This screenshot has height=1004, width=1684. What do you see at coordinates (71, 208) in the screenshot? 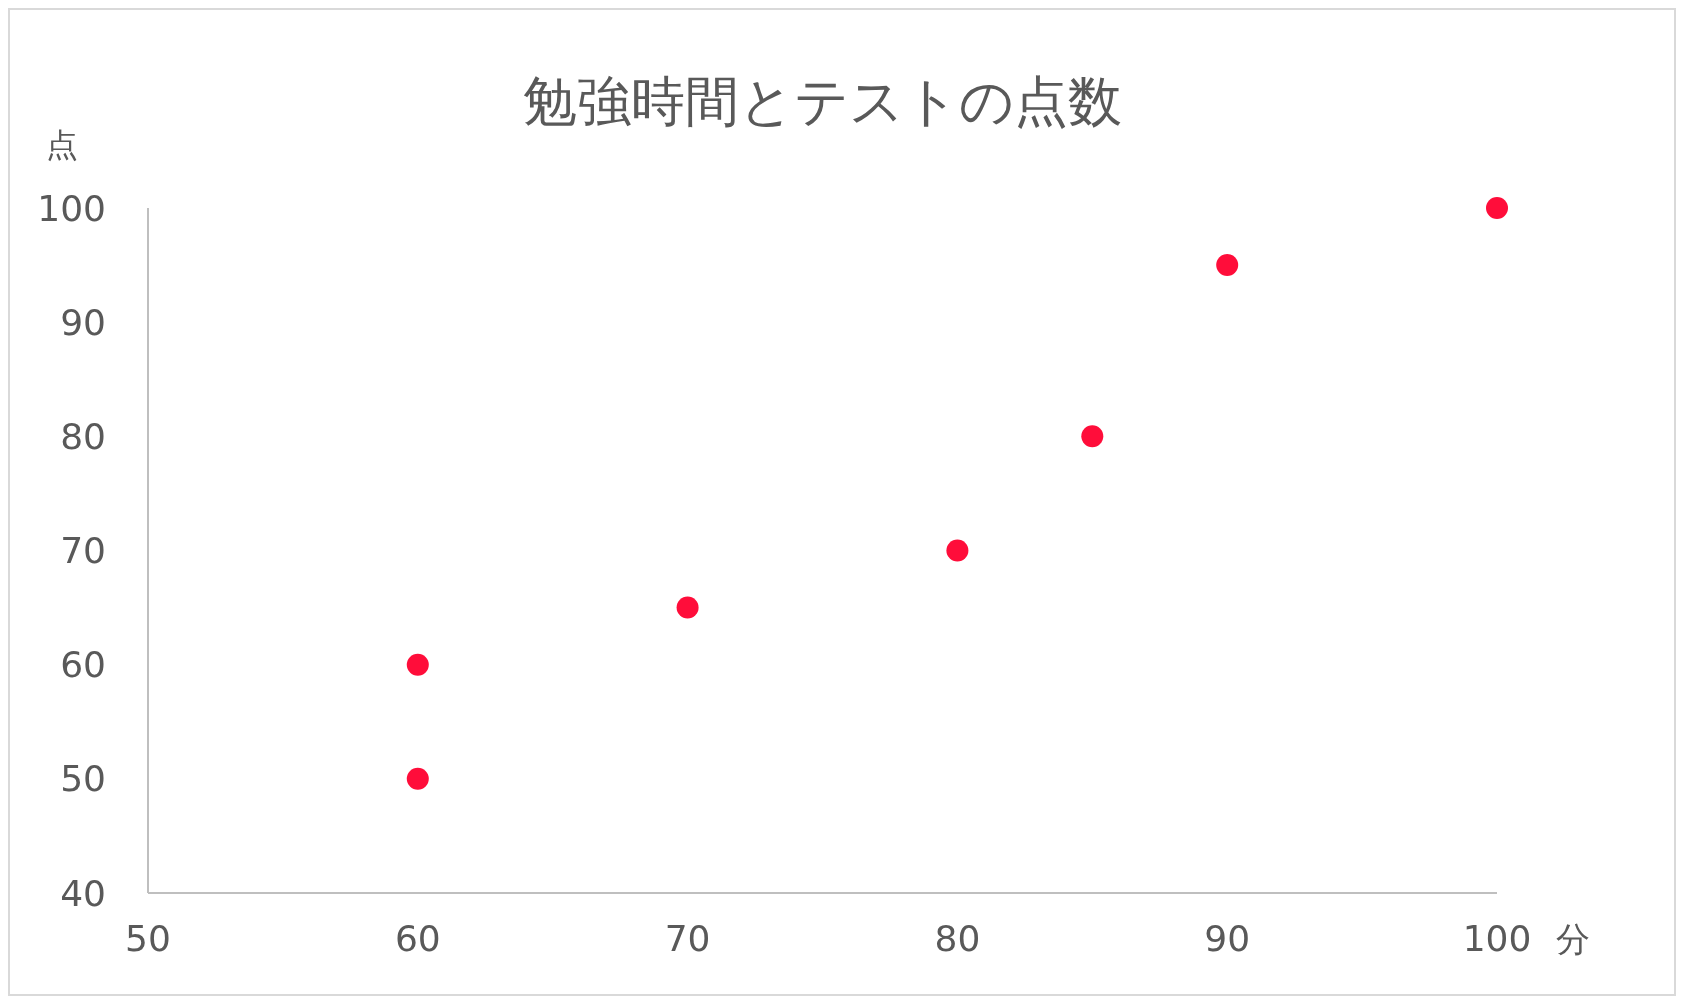
I see `y-tick-label: 100` at bounding box center [71, 208].